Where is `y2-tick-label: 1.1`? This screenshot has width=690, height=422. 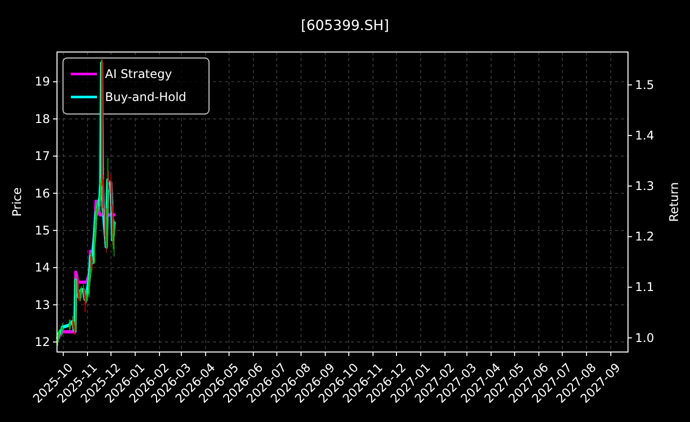
y2-tick-label: 1.1 is located at coordinates (644, 287).